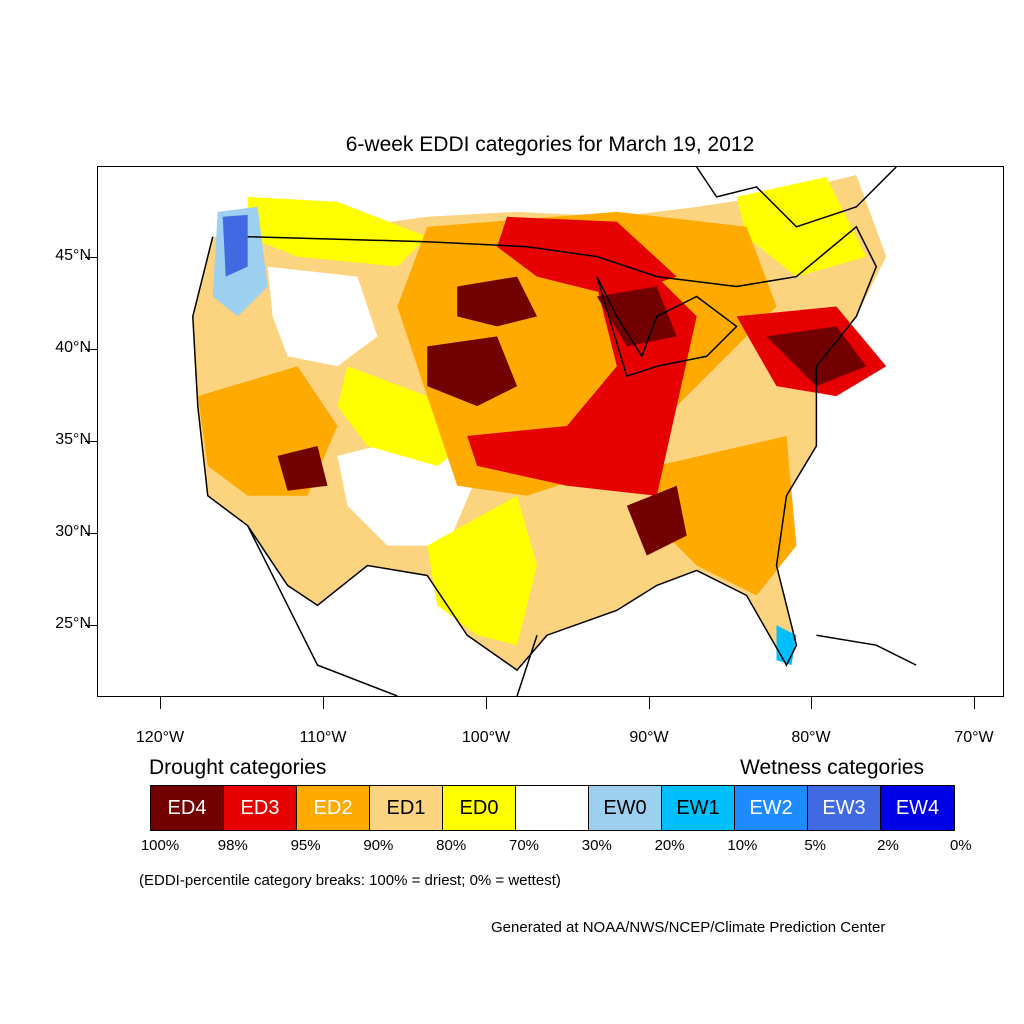 This screenshot has height=1024, width=1024. What do you see at coordinates (832, 767) in the screenshot?
I see `wetness-heading: Wetness categories` at bounding box center [832, 767].